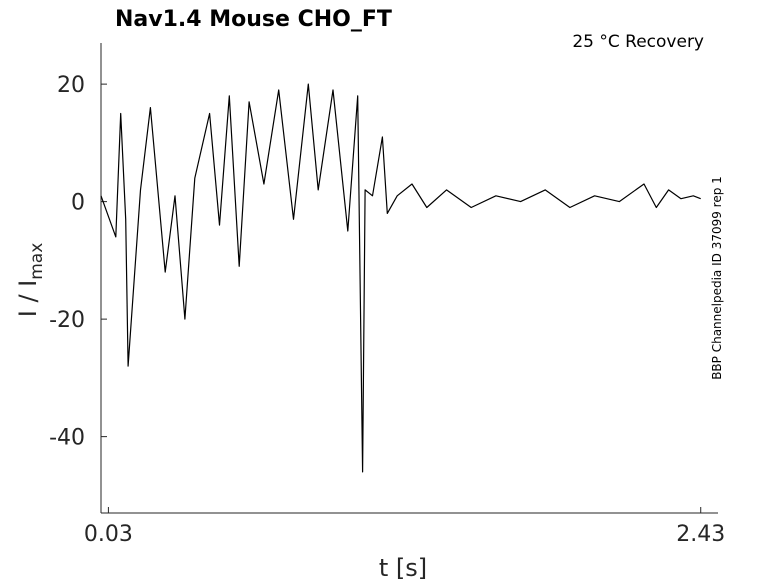  What do you see at coordinates (638, 42) in the screenshot?
I see `condition-annotation: 25 °C Recovery` at bounding box center [638, 42].